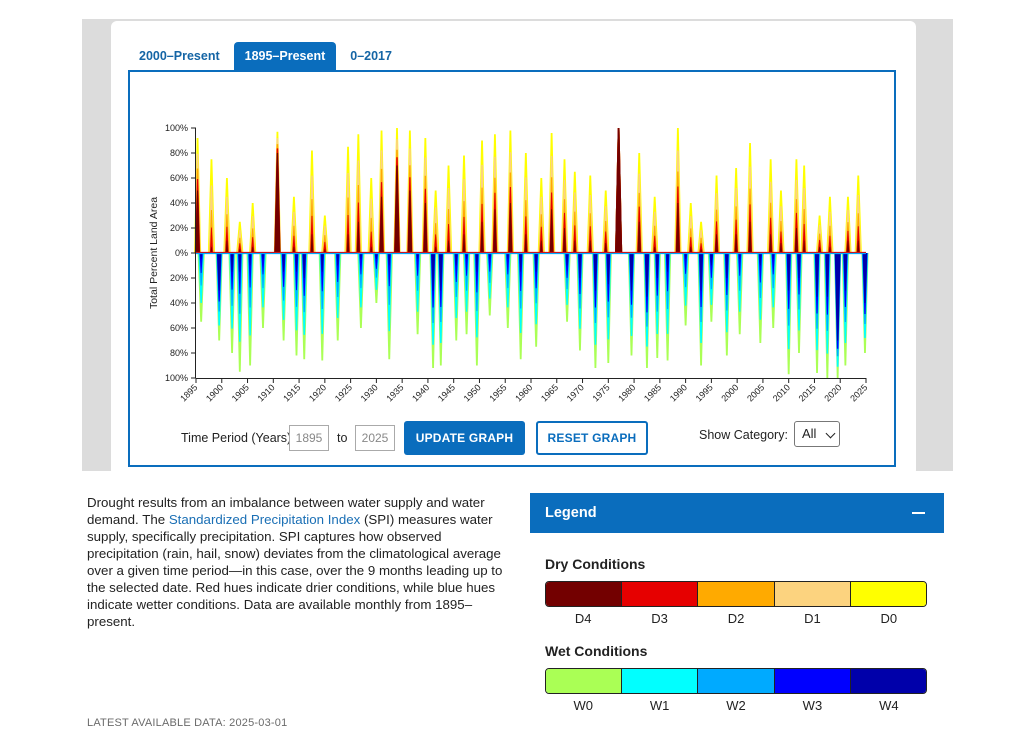  What do you see at coordinates (678, 392) in the screenshot?
I see `x-tick-label-19: 1990` at bounding box center [678, 392].